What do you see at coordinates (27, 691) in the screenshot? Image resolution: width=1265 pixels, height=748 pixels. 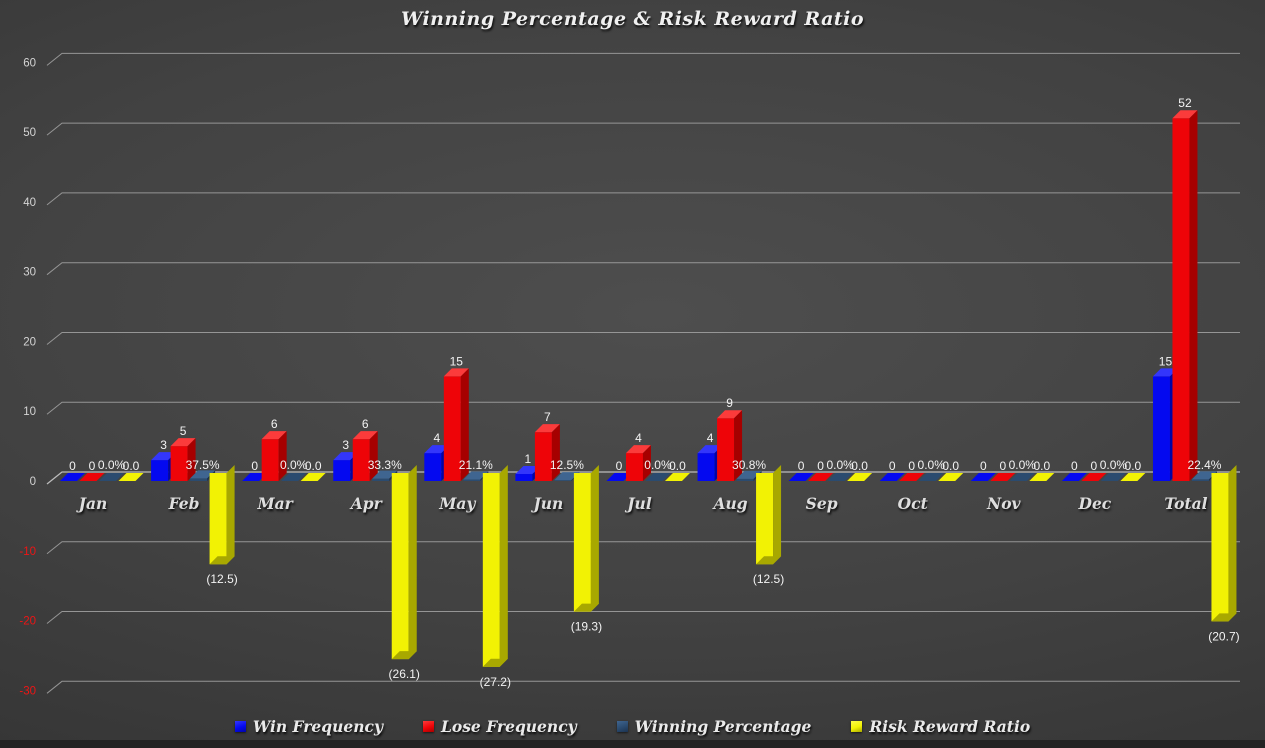 I see `y-tick-label: -30` at bounding box center [27, 691].